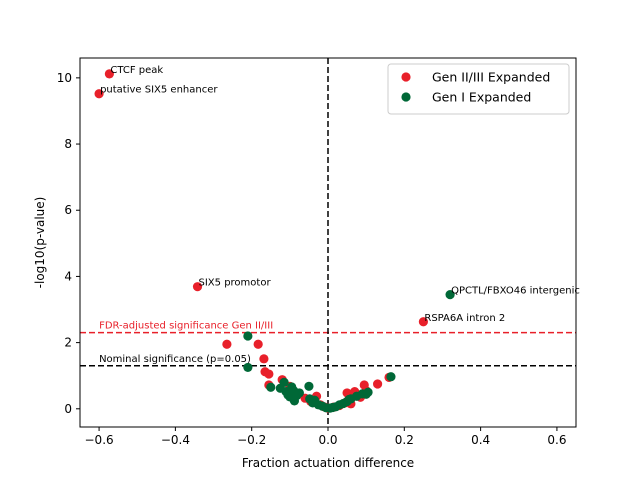 This screenshot has width=640, height=480. Describe the element at coordinates (515, 291) in the screenshot. I see `point-annotation: QPCTL/FBXO46 intergenic` at that location.